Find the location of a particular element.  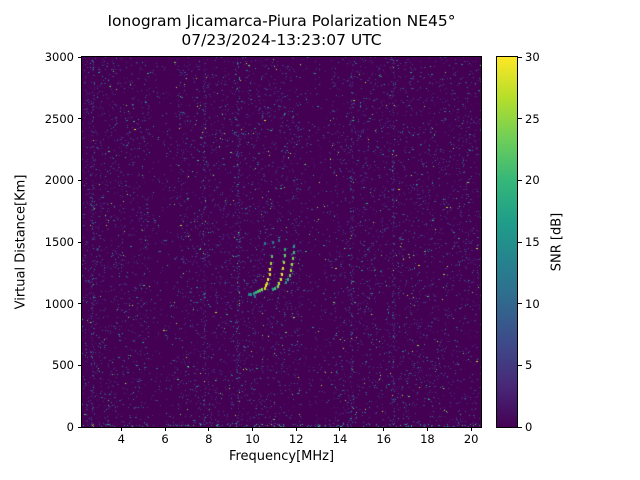

y-tick-label: 2000 is located at coordinates (59, 180).